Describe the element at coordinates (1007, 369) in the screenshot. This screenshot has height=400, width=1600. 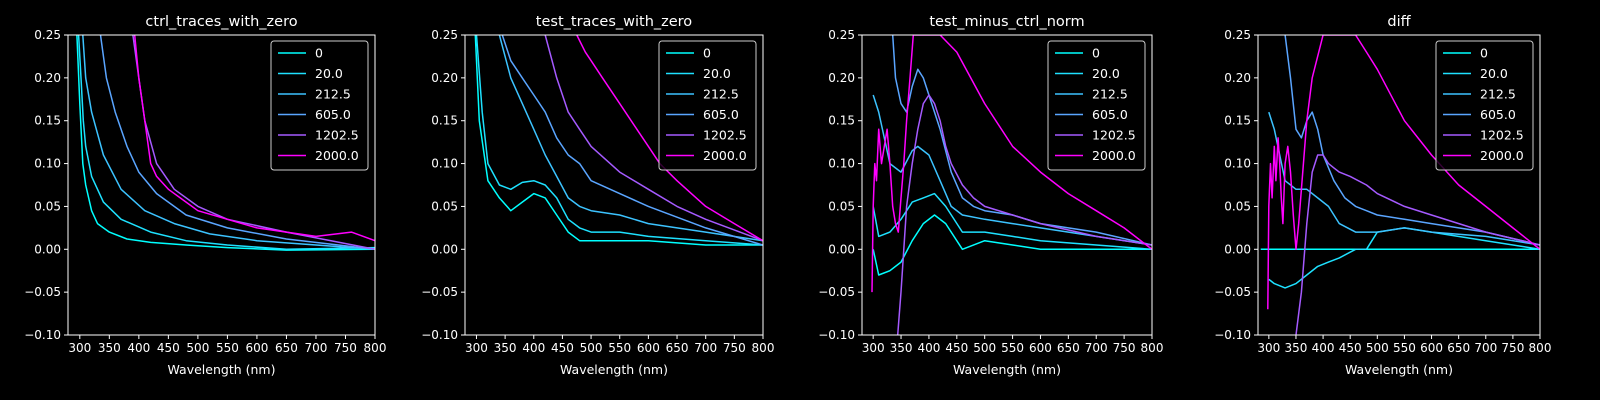
I see `x-axis-label: Wavelength (nm)` at that location.